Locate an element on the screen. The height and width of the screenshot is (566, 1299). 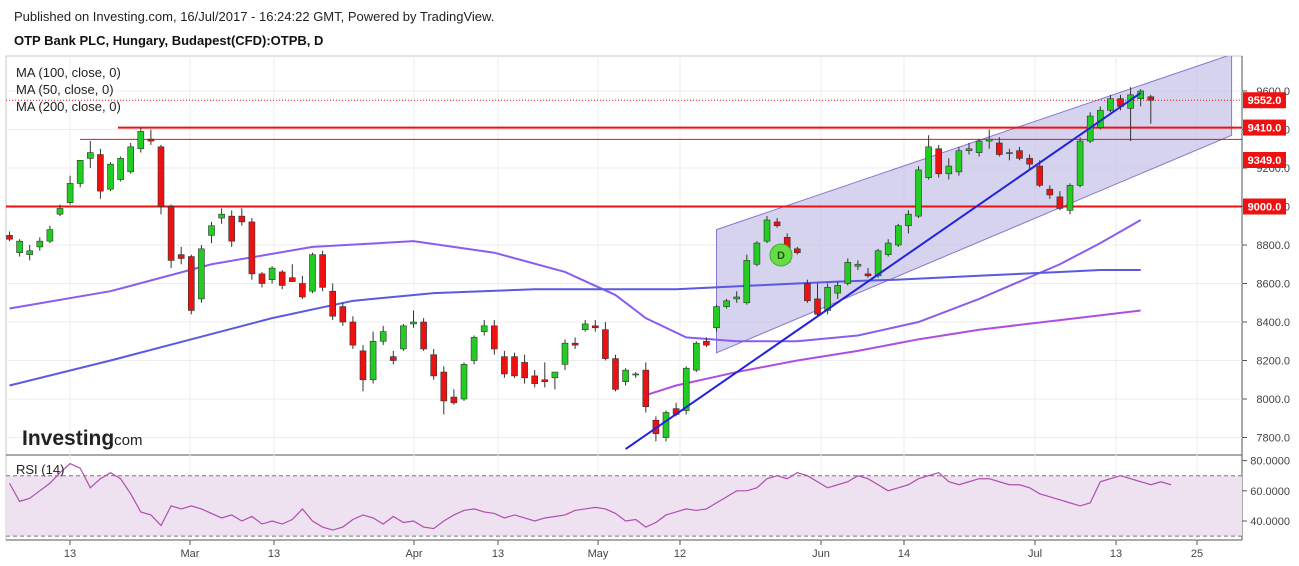
svg-text: 9410.0 is located at coordinates (1265, 129).